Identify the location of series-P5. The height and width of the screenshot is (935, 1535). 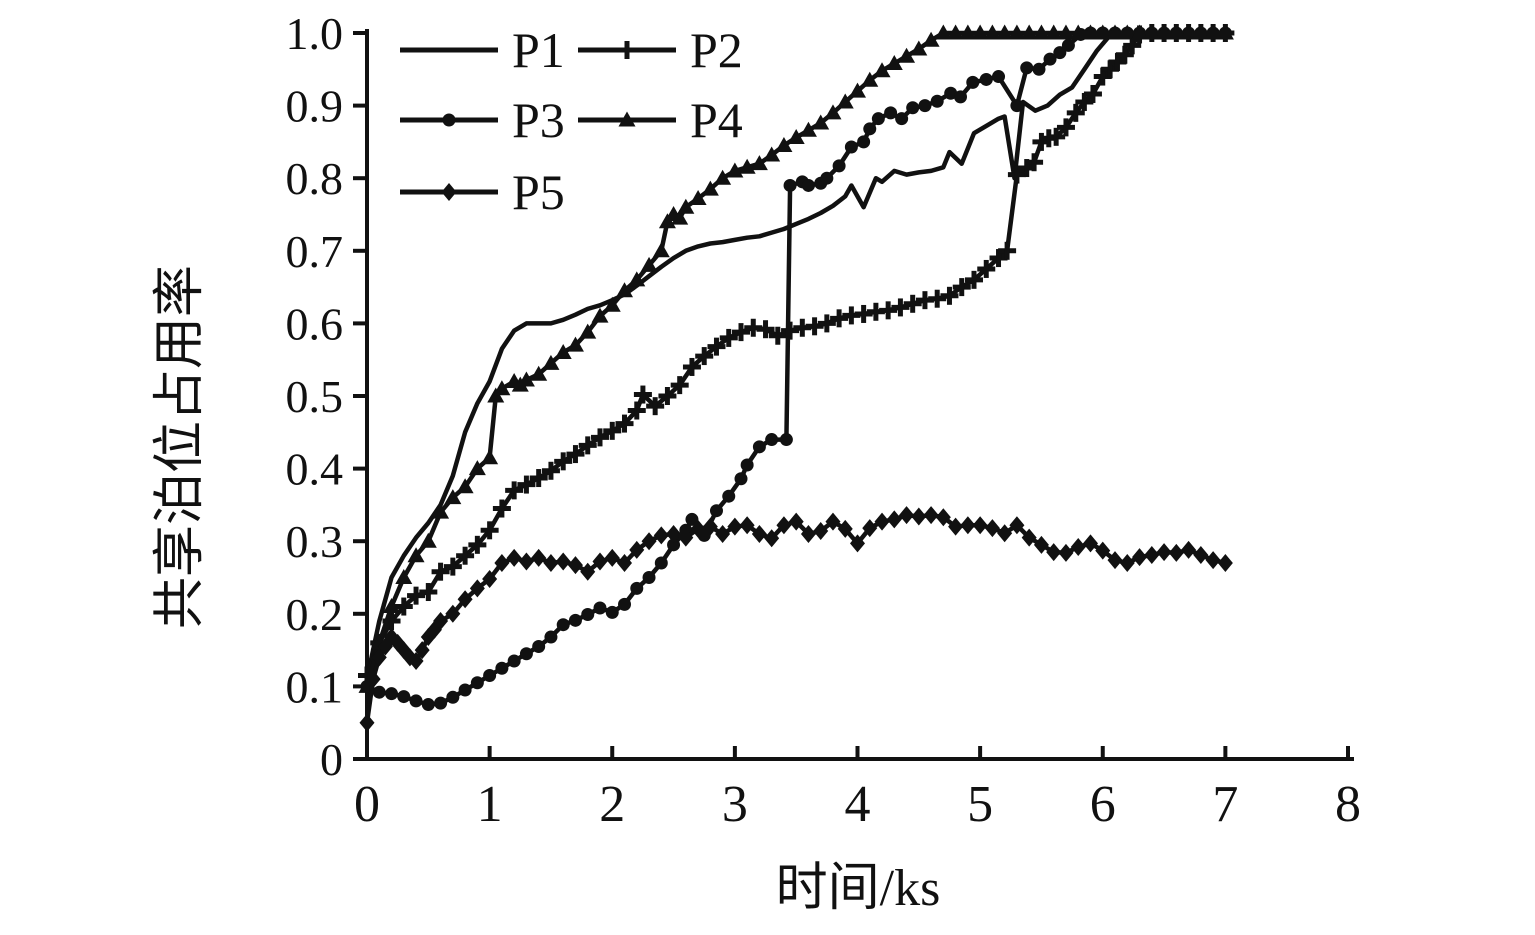
(796, 619).